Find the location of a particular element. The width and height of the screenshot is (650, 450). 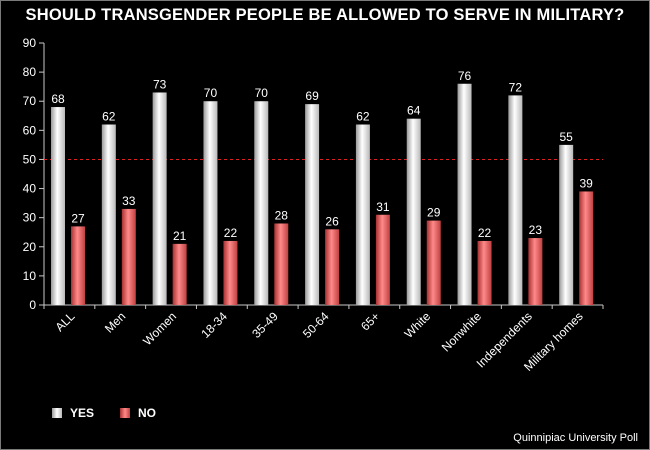

y-tick-label: 90 is located at coordinates (30, 43).